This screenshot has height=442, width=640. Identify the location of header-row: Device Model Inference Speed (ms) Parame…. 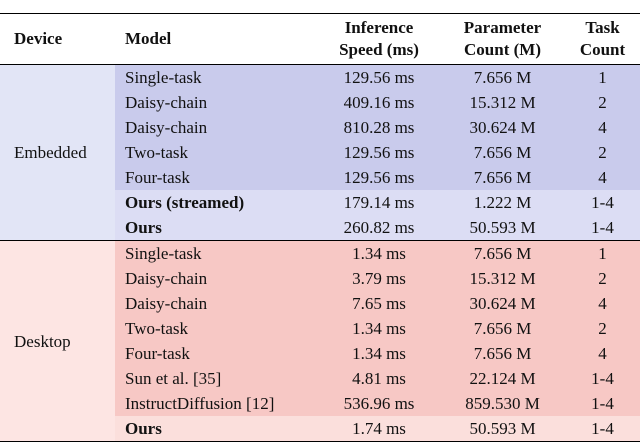
(320, 39).